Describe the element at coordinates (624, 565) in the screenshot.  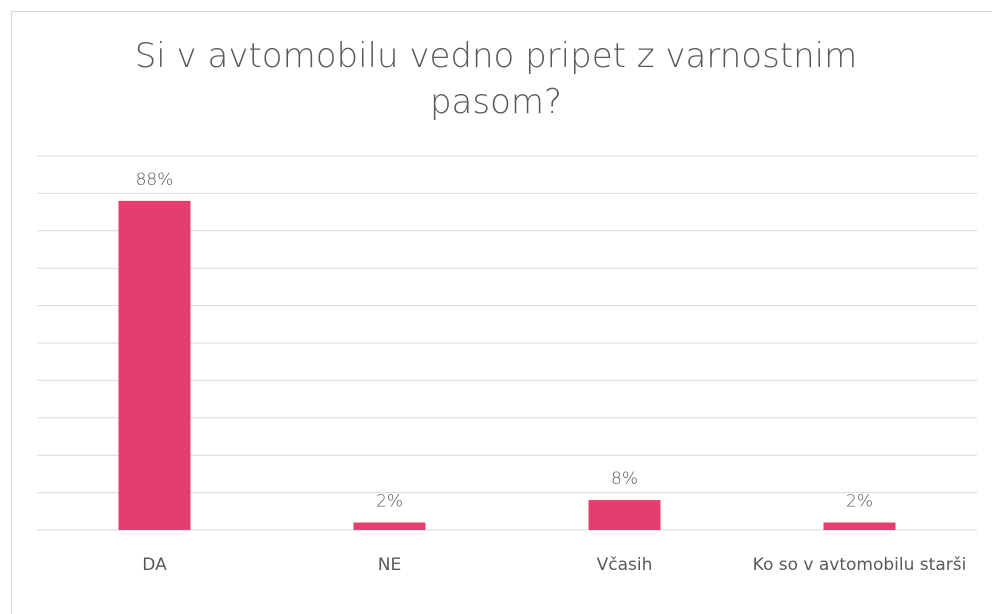
I see `x-tick-label: Včasih` at that location.